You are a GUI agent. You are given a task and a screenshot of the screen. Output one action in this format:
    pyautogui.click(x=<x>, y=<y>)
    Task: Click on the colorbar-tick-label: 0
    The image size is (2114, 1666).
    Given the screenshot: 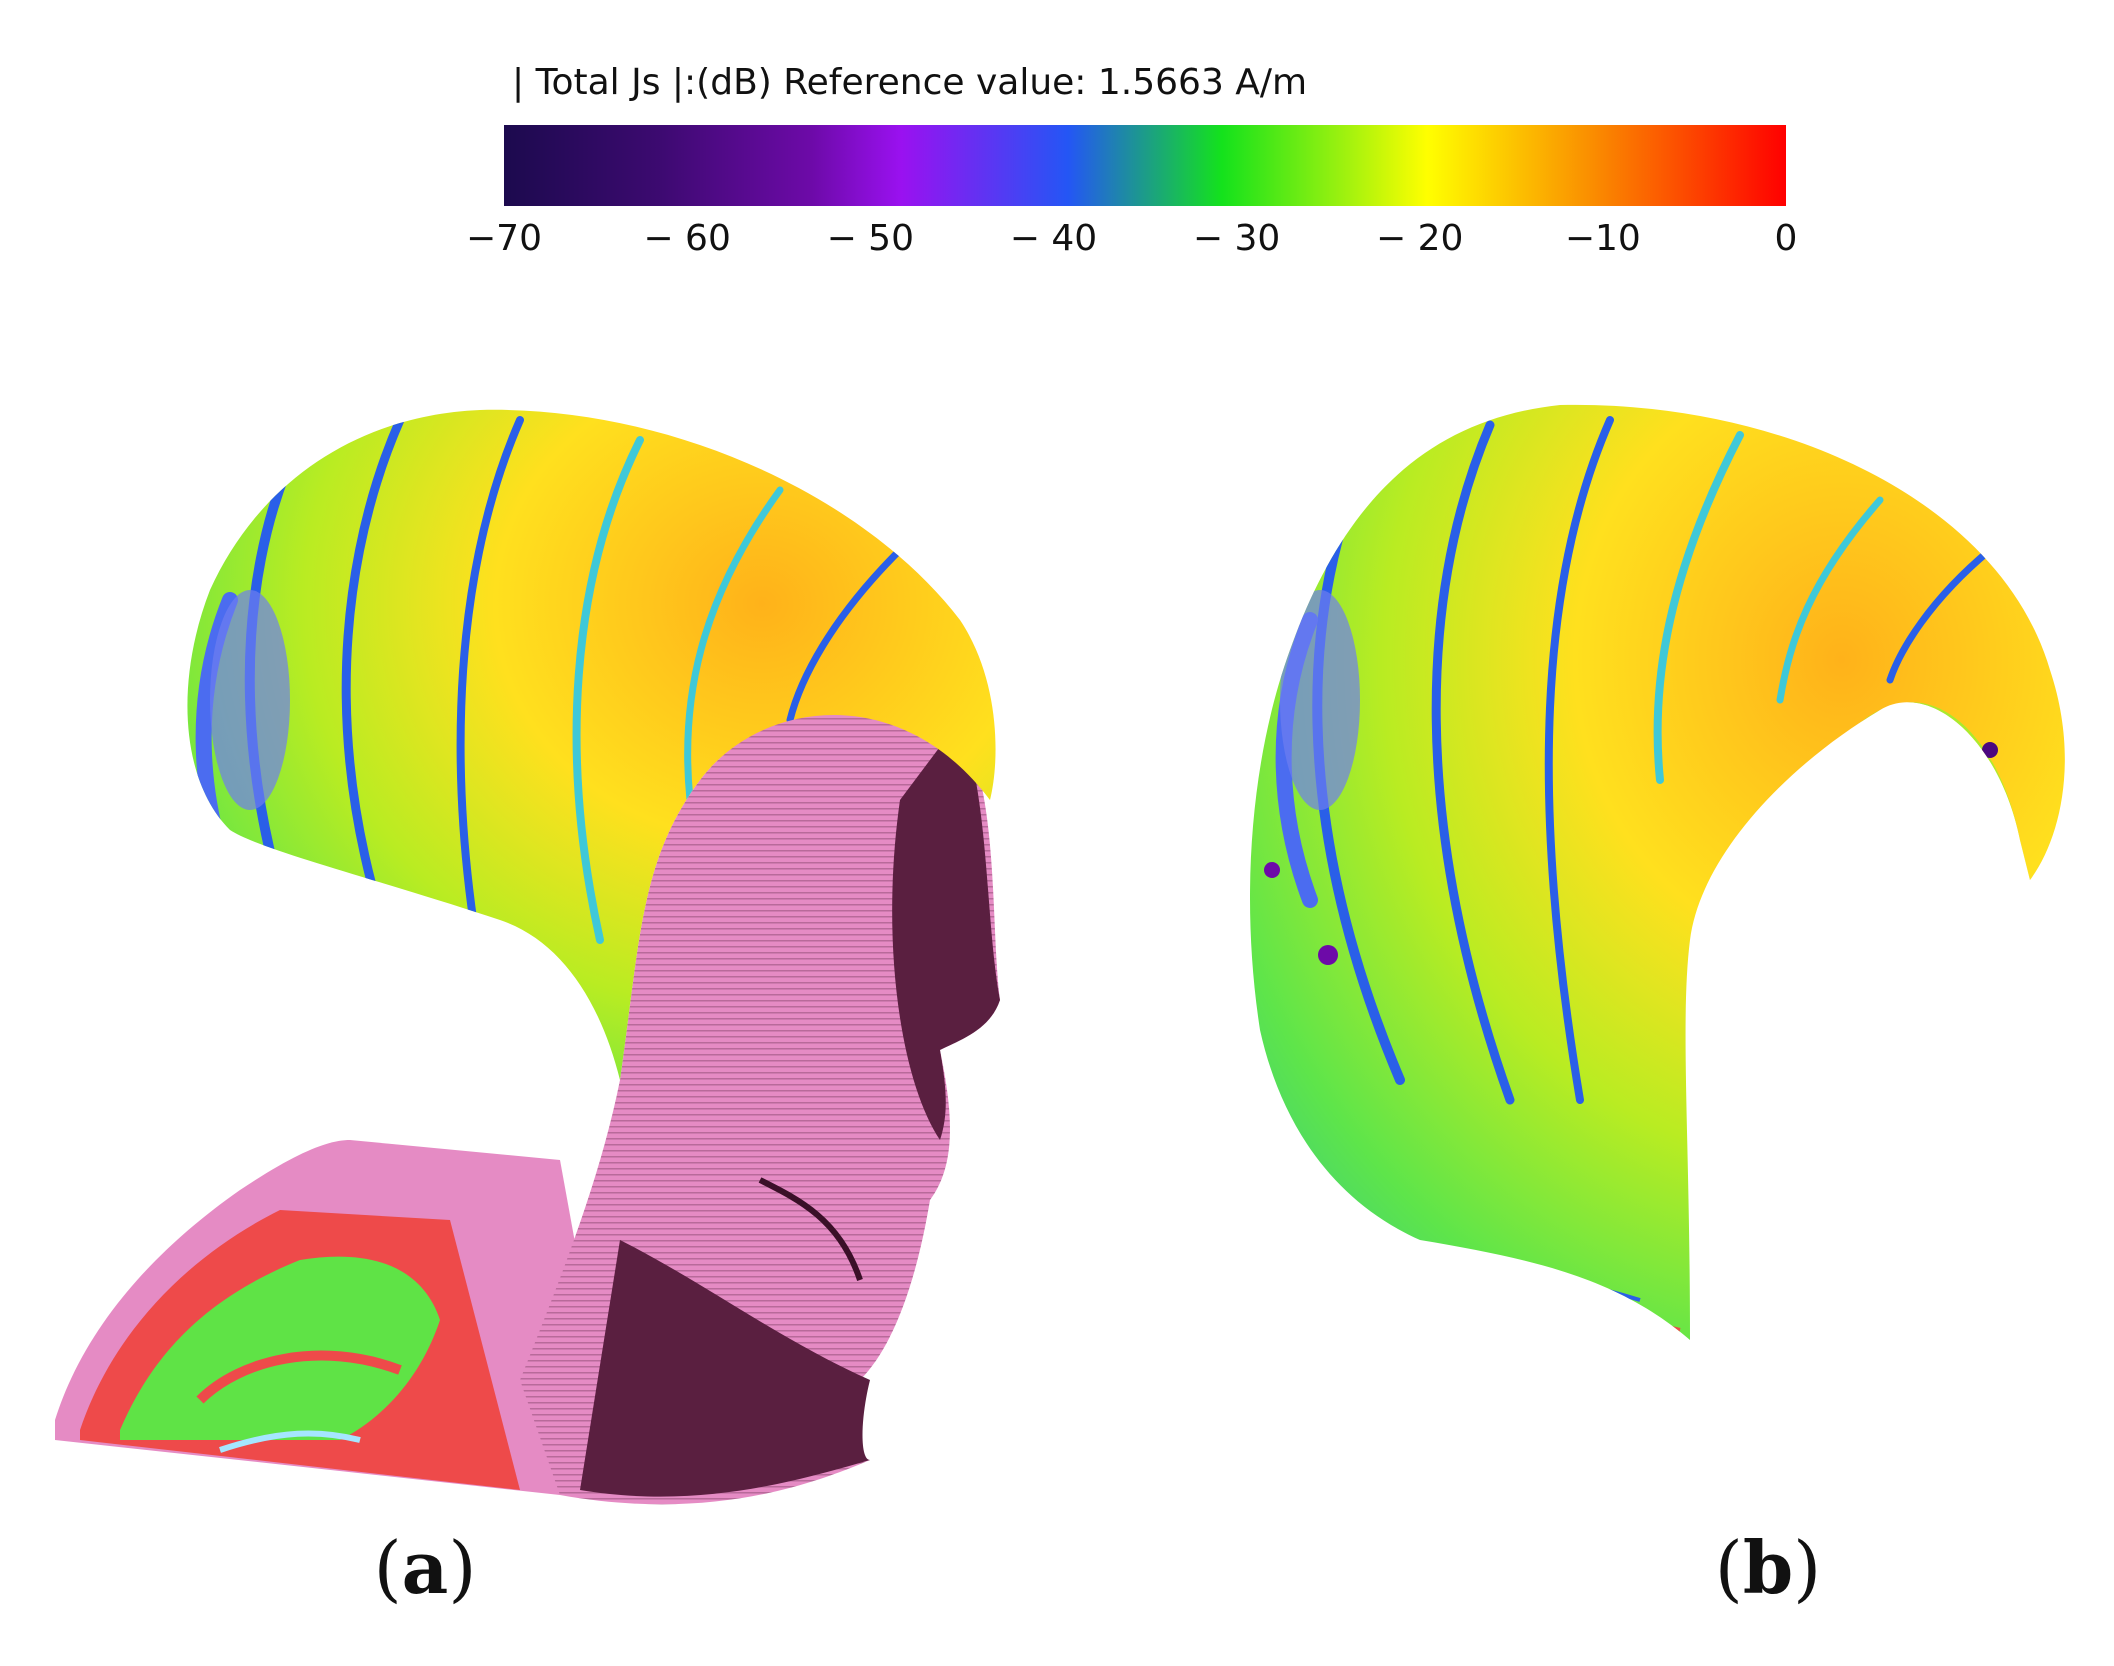 What is the action you would take?
    pyautogui.click(x=1786, y=238)
    